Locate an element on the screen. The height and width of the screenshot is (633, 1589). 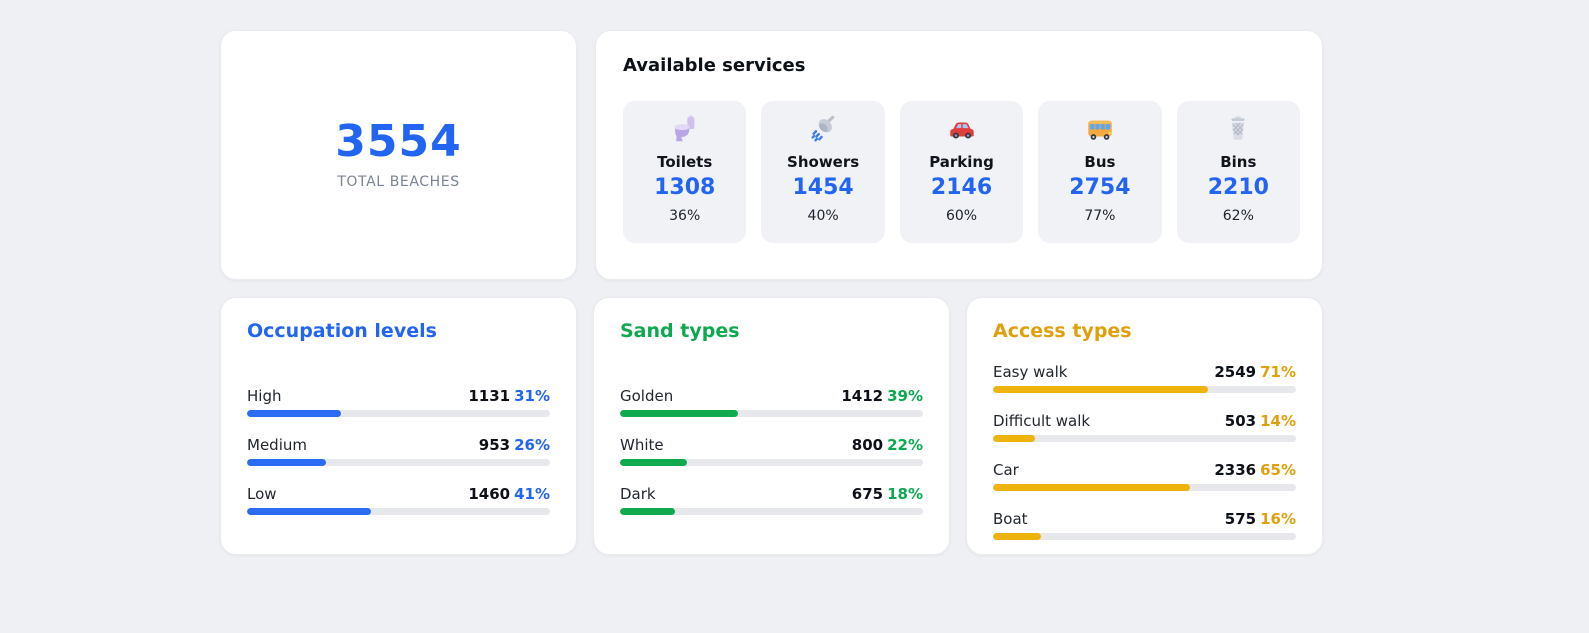
service-tiles: Toilets 1308 36% is located at coordinates (962, 172).